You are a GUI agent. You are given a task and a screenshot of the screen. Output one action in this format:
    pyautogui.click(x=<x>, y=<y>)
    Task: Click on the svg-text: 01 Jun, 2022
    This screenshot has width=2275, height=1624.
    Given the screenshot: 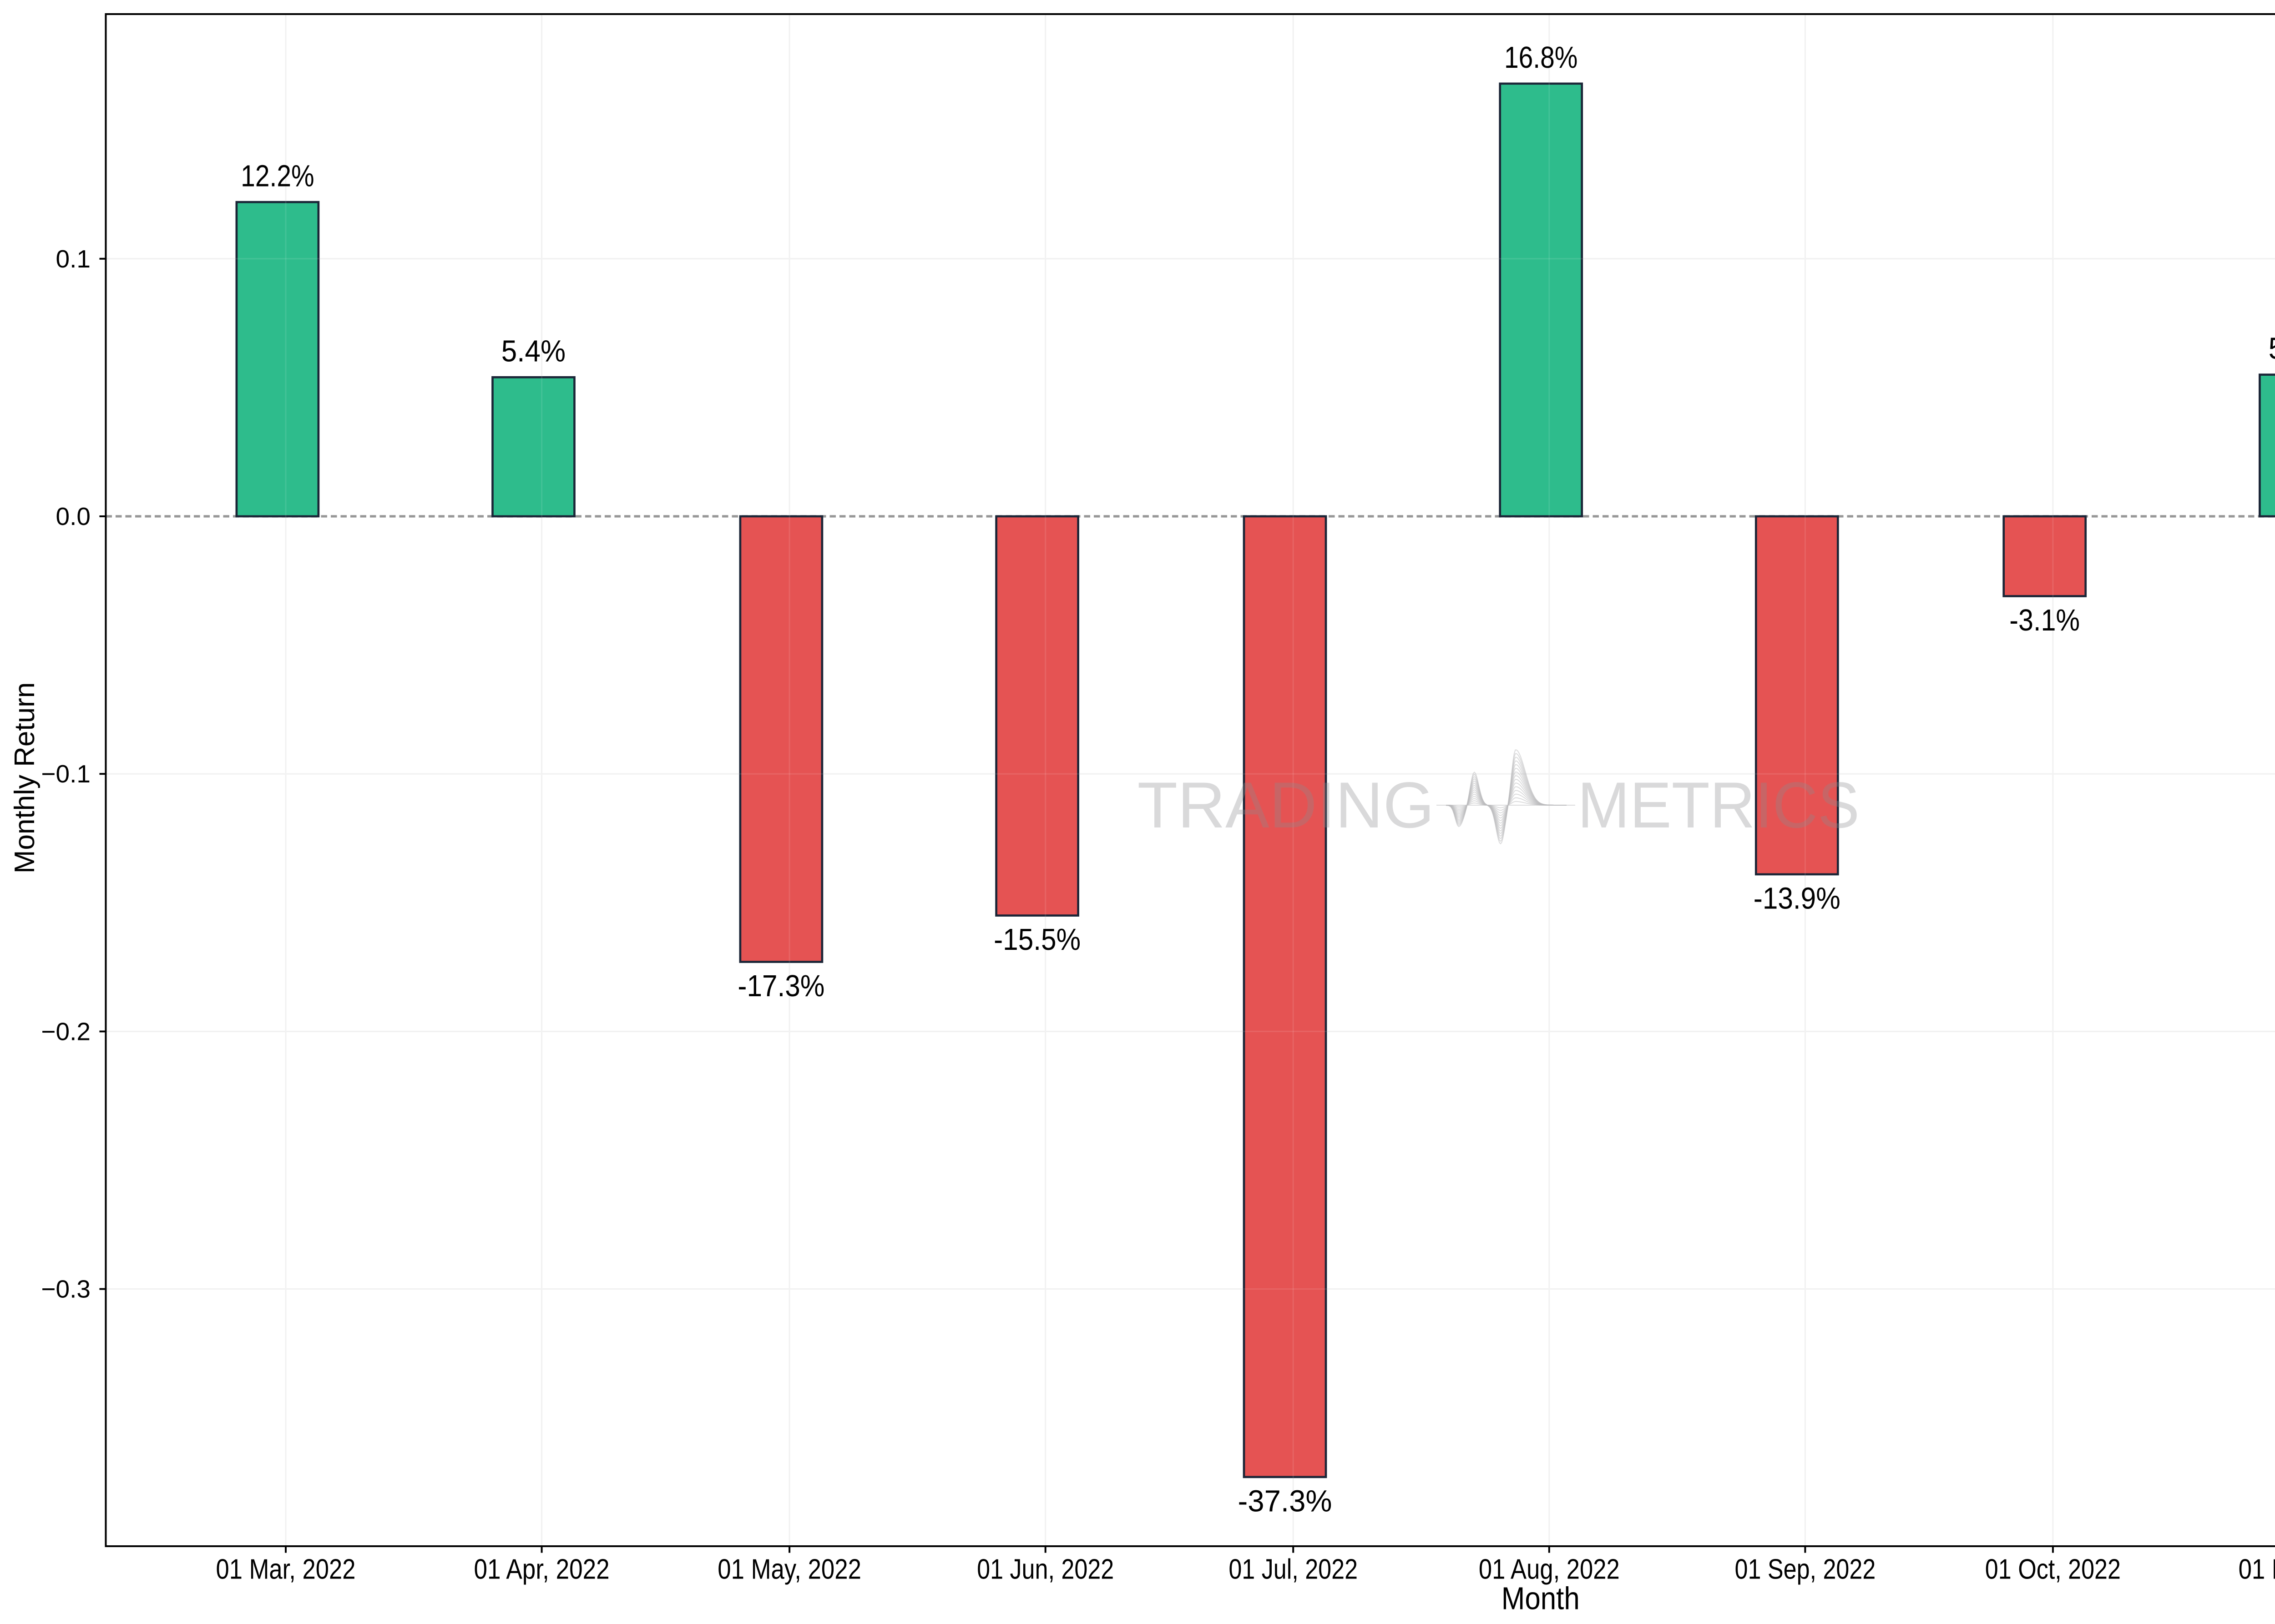 What is the action you would take?
    pyautogui.click(x=1045, y=1569)
    